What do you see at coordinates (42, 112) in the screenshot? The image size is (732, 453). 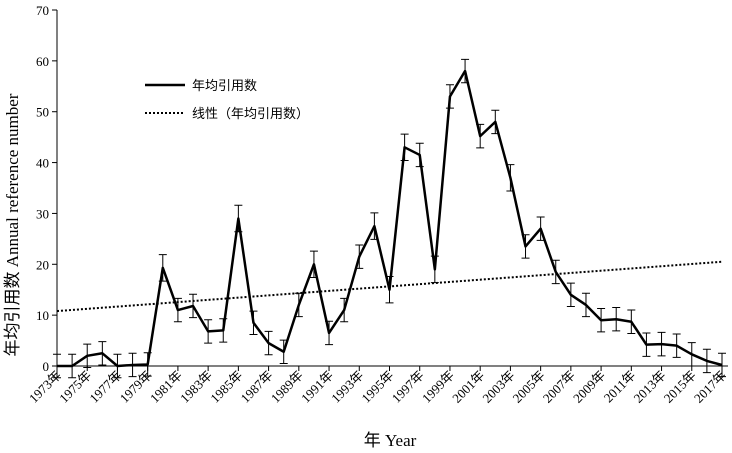 I see `y-tick-label: 50` at bounding box center [42, 112].